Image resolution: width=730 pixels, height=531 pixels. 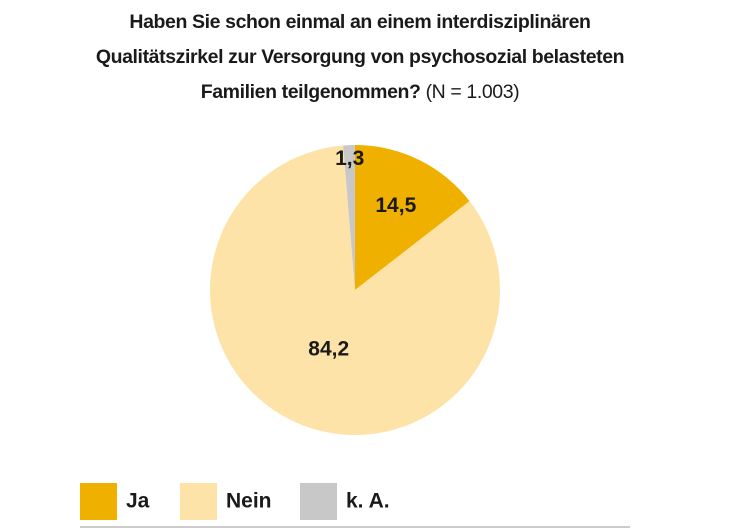 What do you see at coordinates (349, 158) in the screenshot?
I see `value-label: 1,3` at bounding box center [349, 158].